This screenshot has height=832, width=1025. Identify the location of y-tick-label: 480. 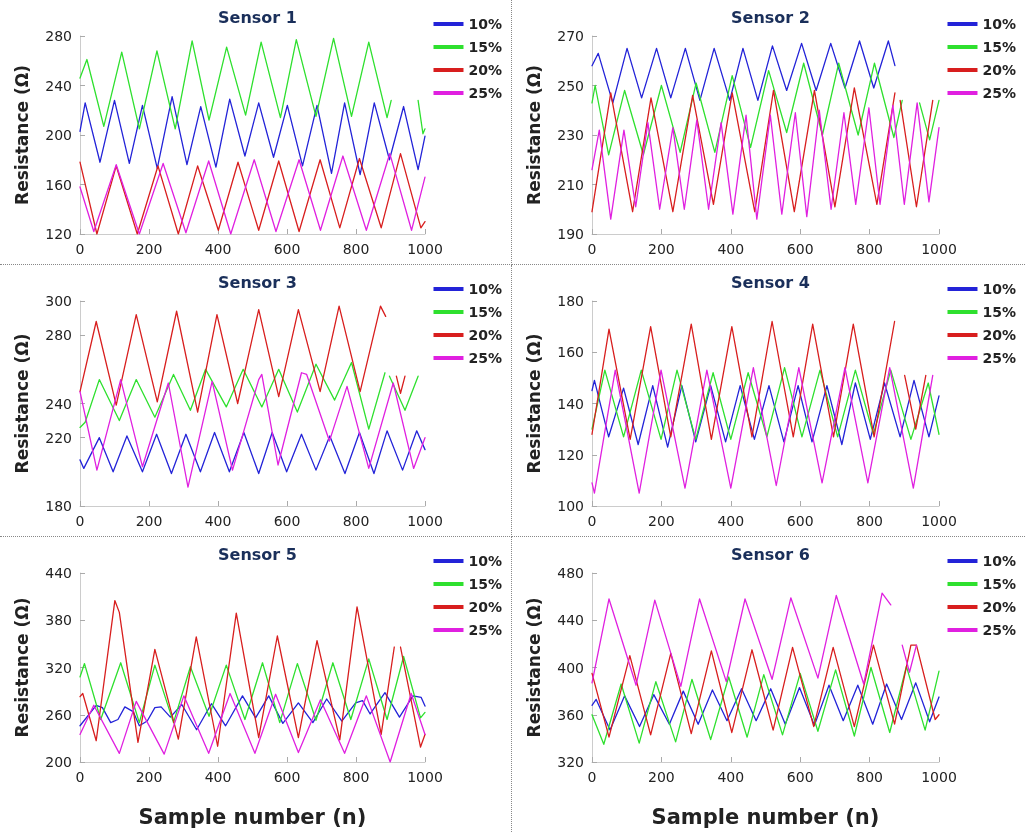
(570, 573).